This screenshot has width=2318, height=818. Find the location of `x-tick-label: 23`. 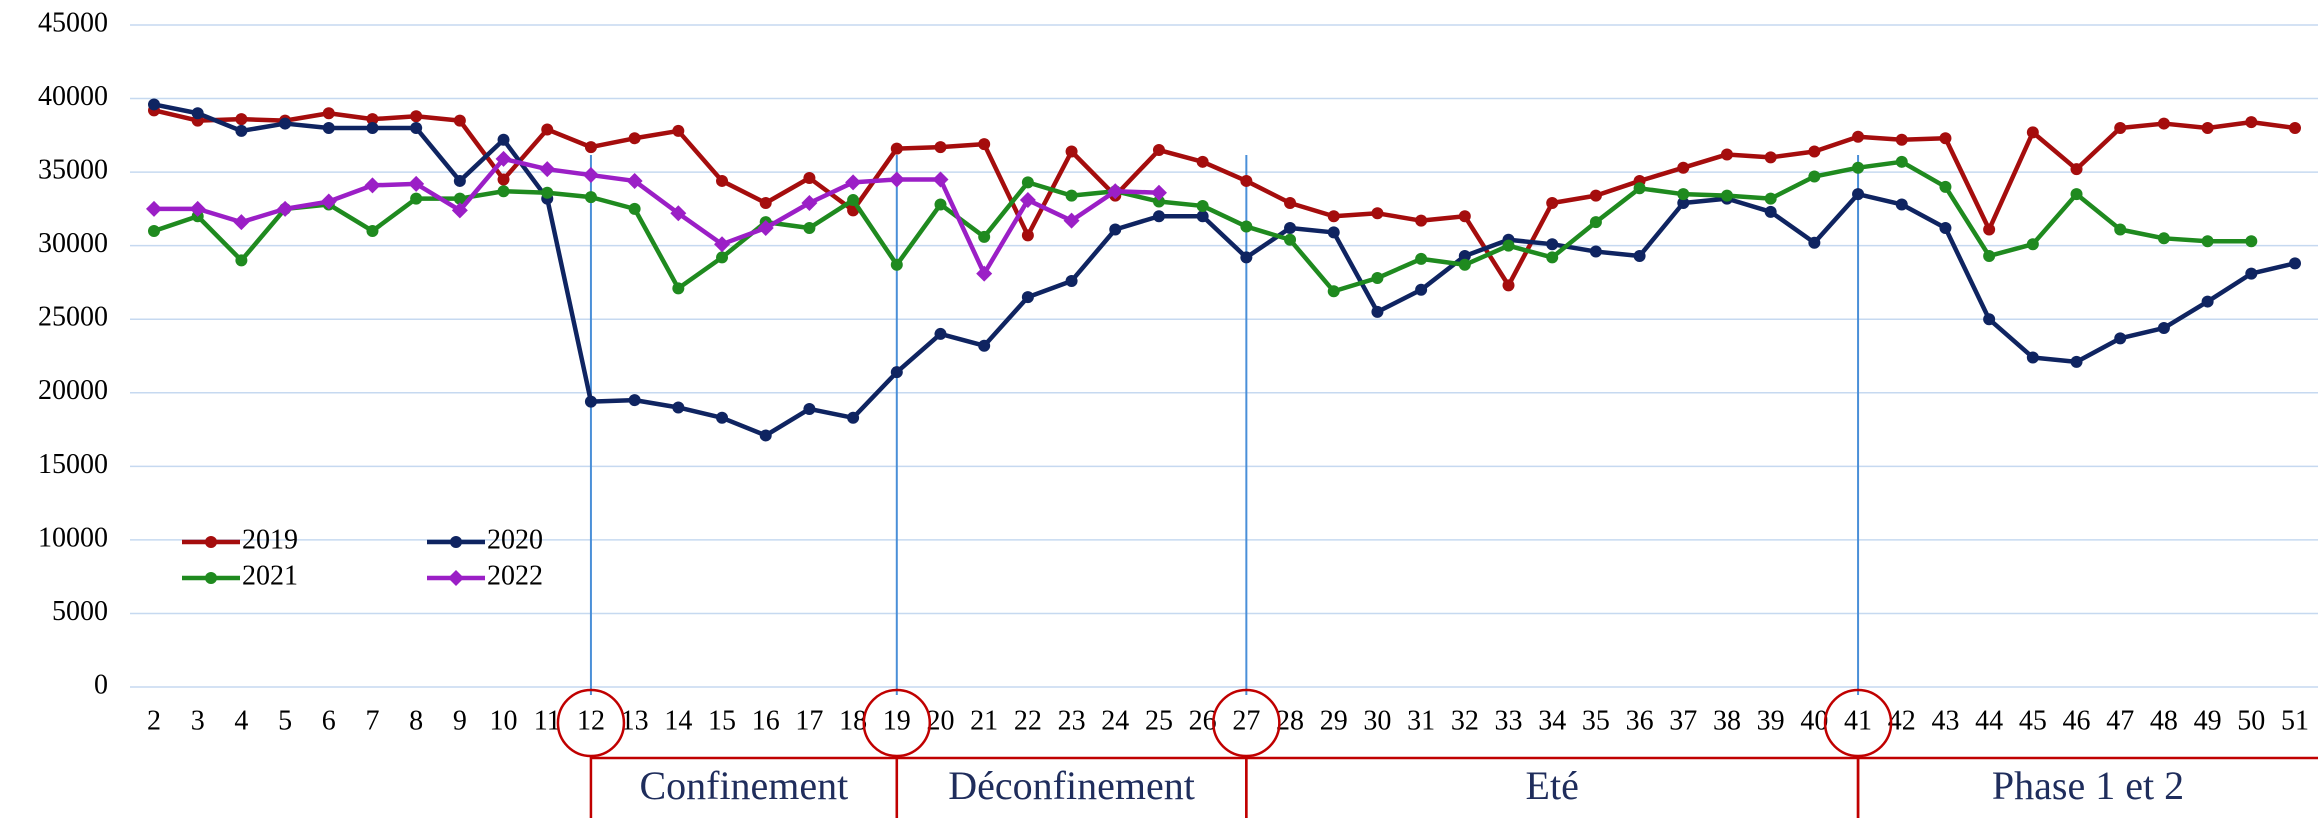

x-tick-label: 23 is located at coordinates (1072, 720).